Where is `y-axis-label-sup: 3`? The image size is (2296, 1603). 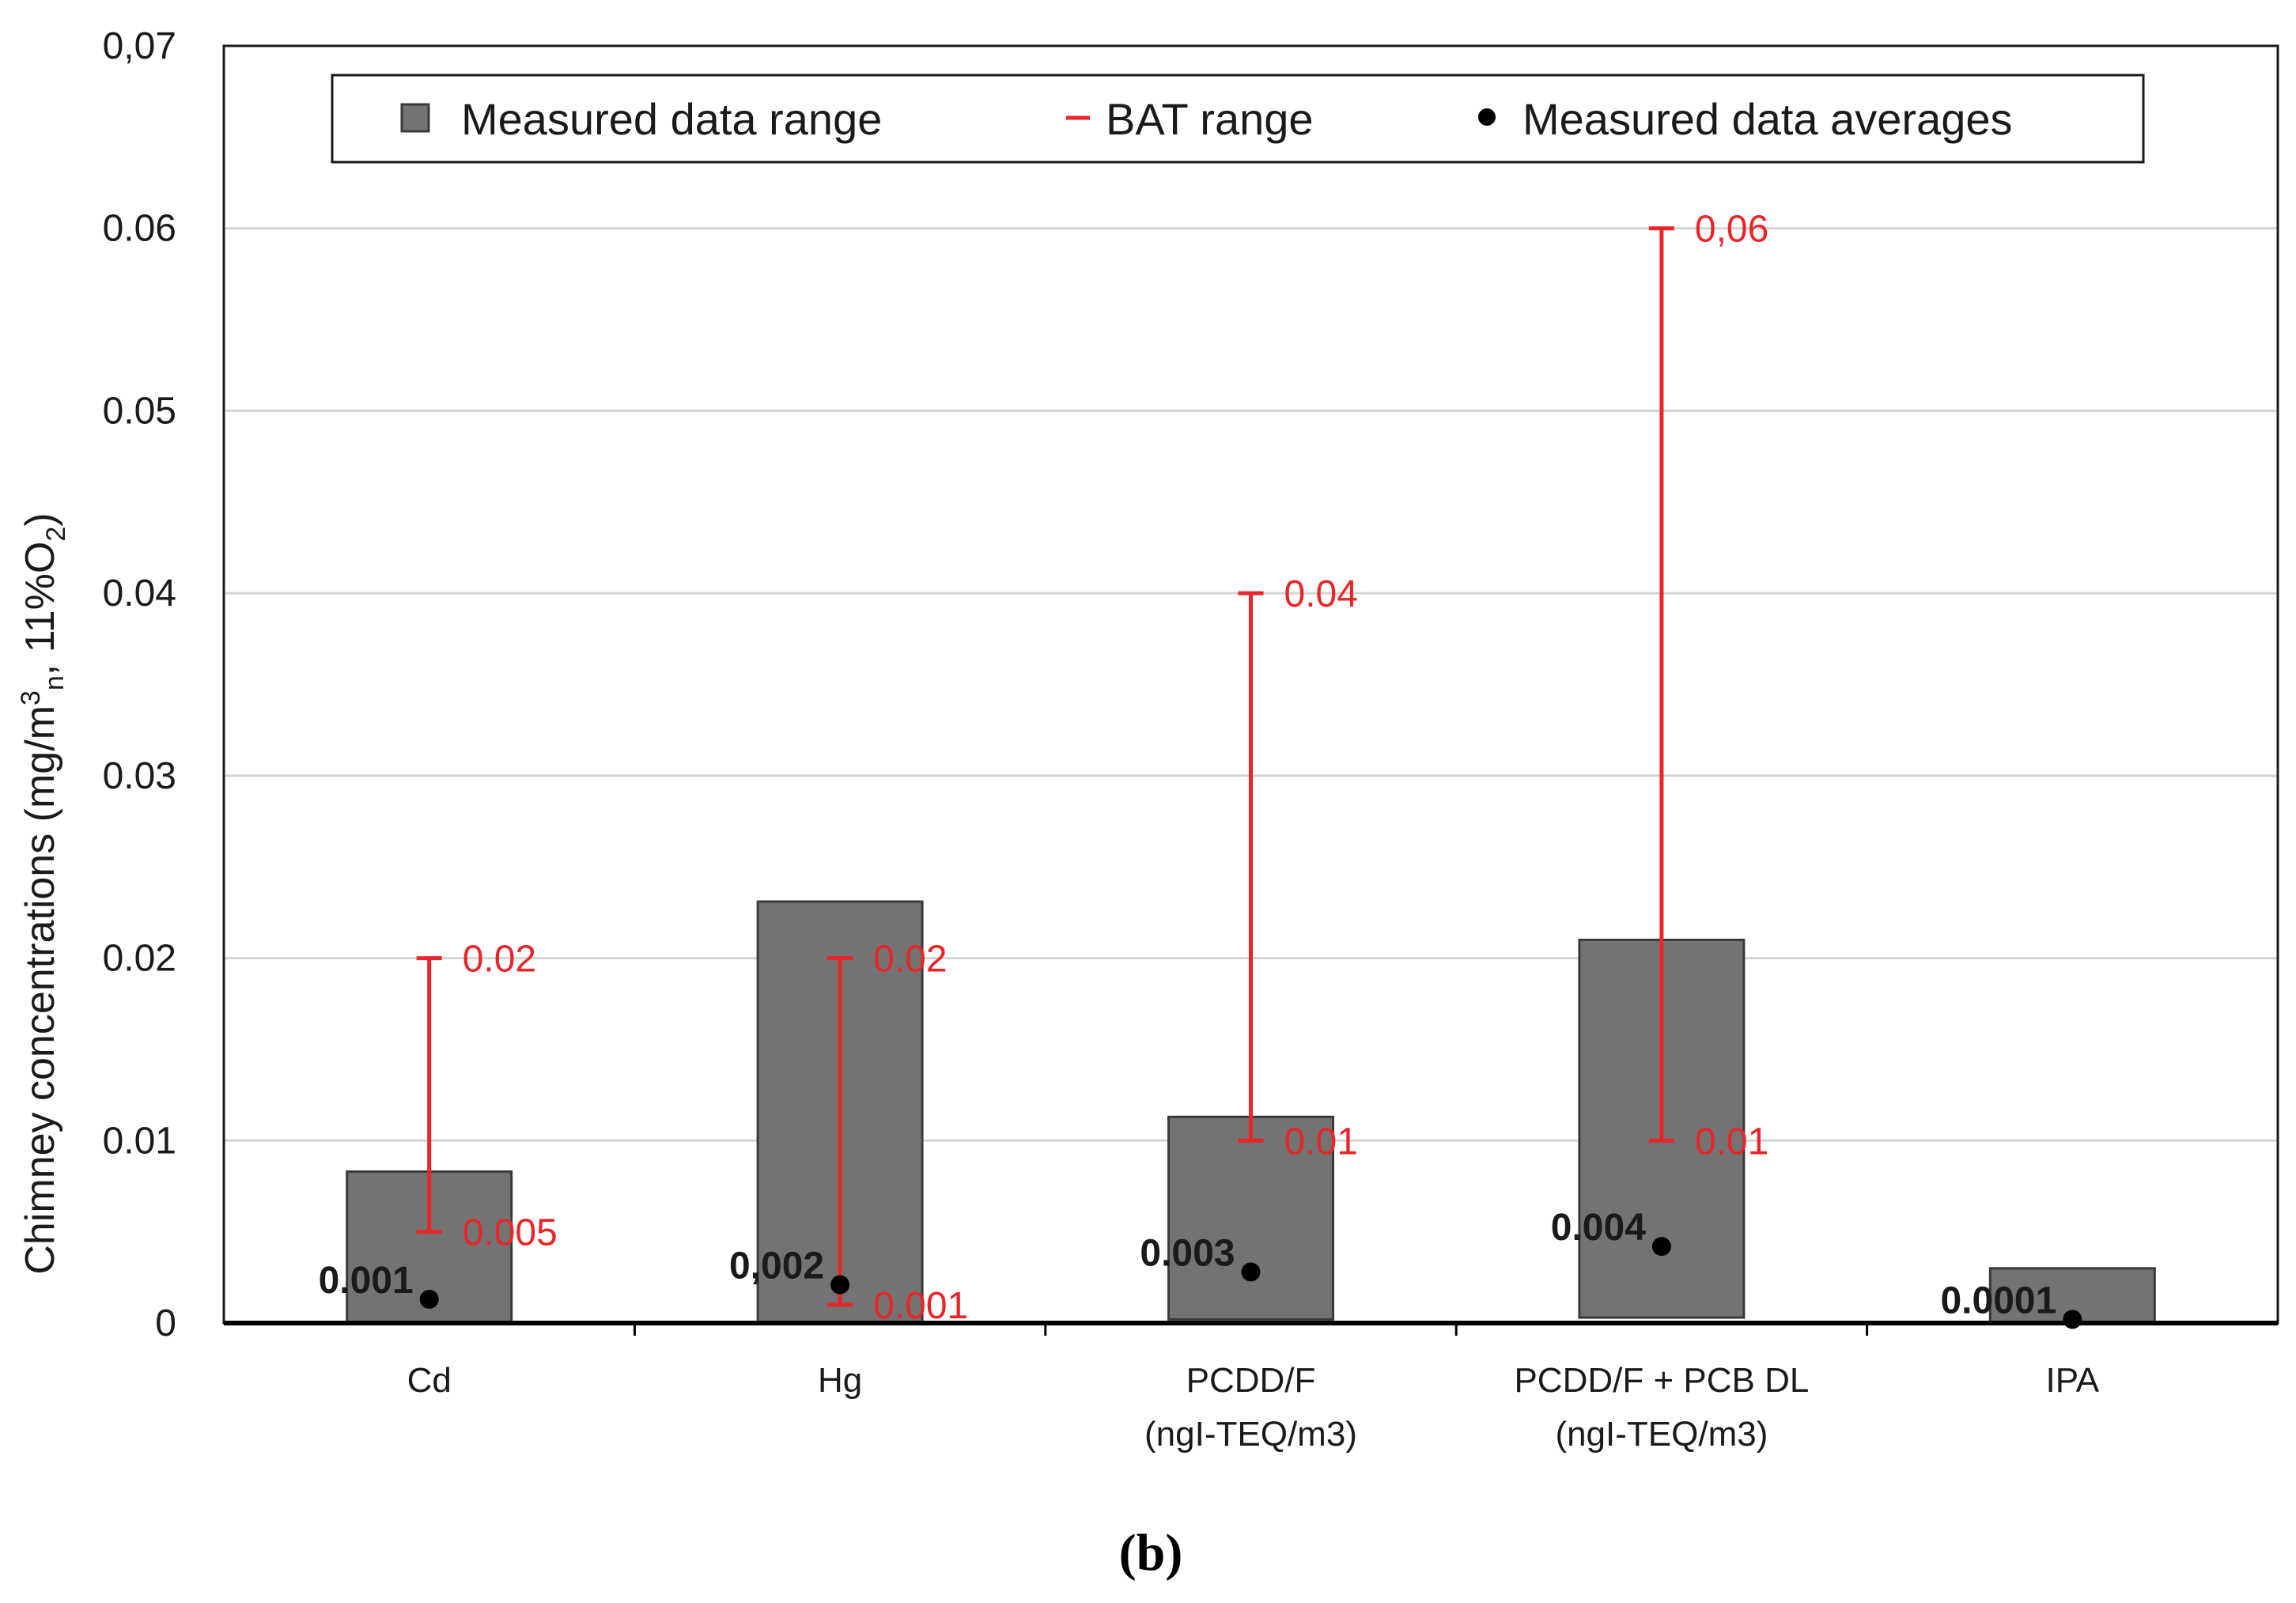 y-axis-label-sup: 3 is located at coordinates (31, 697).